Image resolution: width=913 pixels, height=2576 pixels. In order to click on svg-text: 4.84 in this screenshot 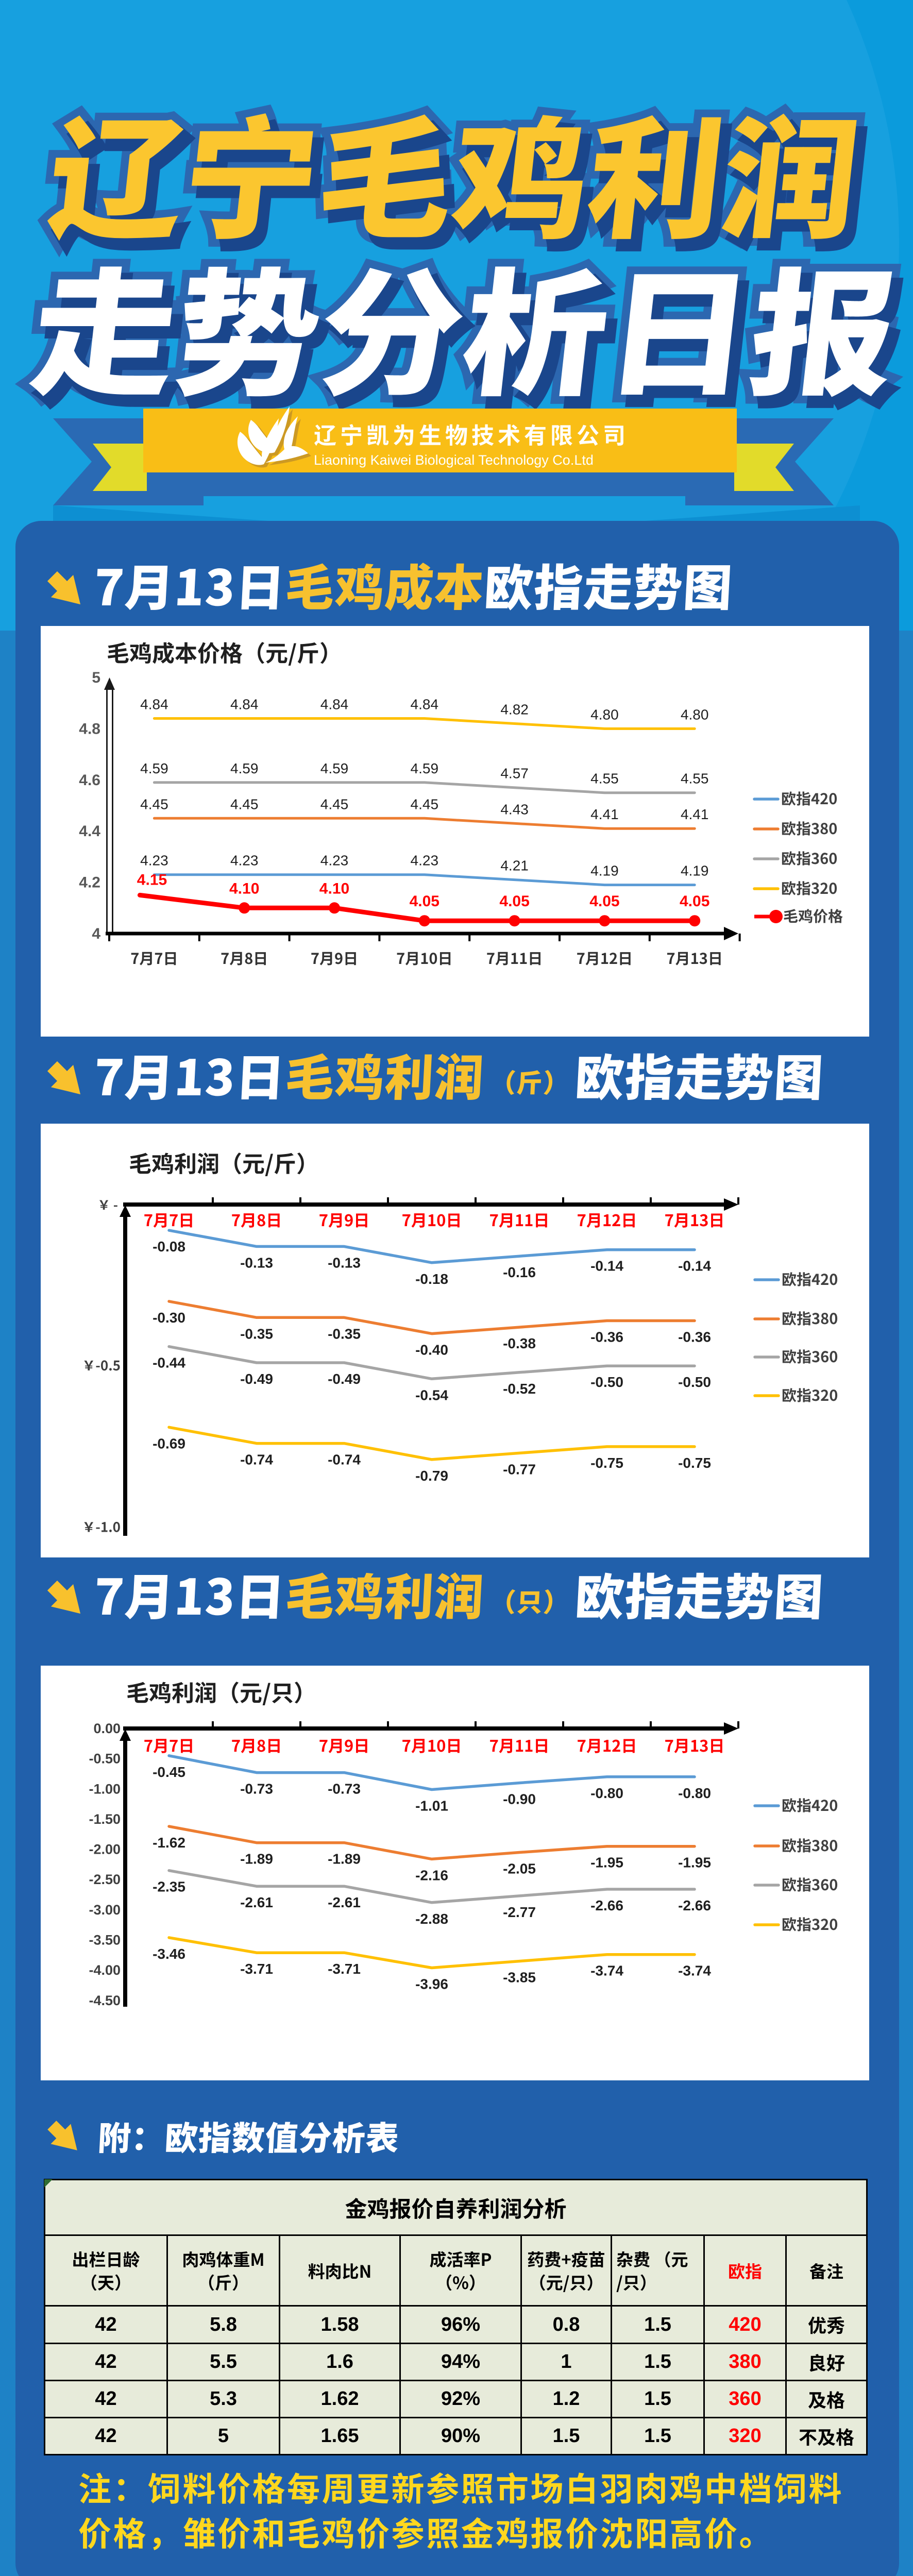, I will do `click(425, 705)`.